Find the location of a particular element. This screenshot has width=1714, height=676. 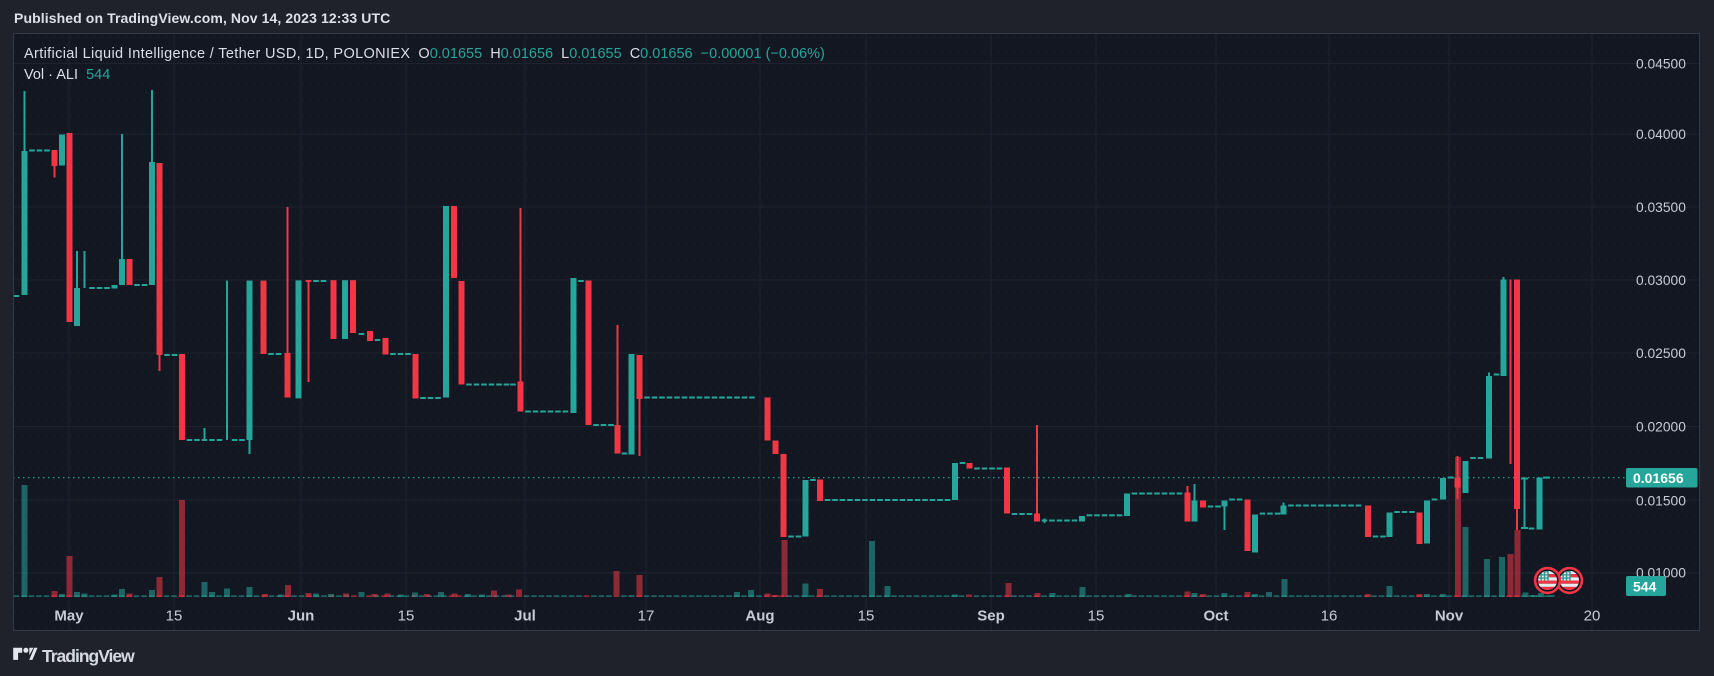

svg-text: May is located at coordinates (69, 616).